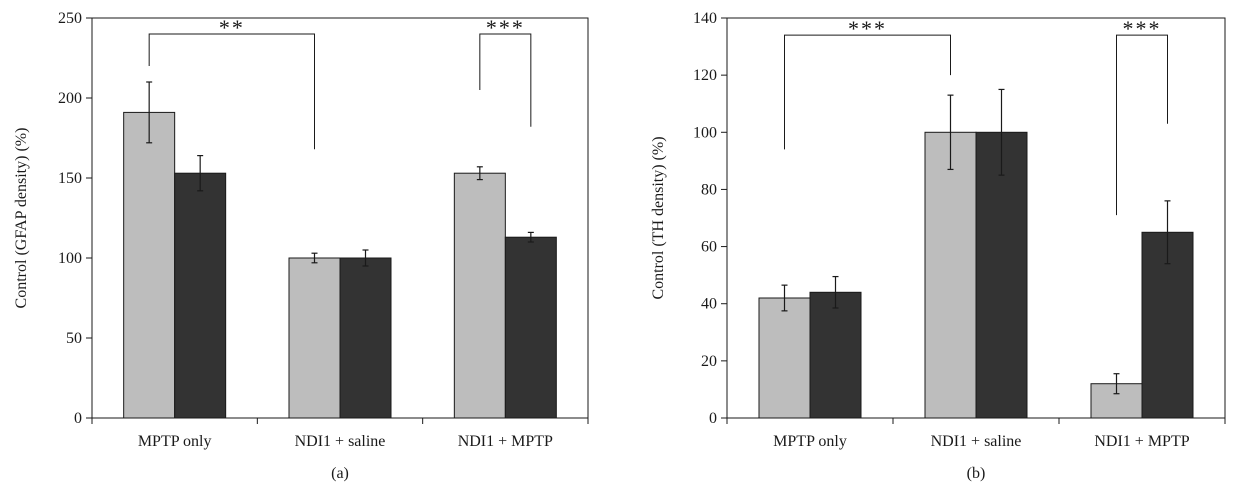 The image size is (1242, 491). I want to click on y-axis-label: Control (TH density) (%), so click(658, 217).